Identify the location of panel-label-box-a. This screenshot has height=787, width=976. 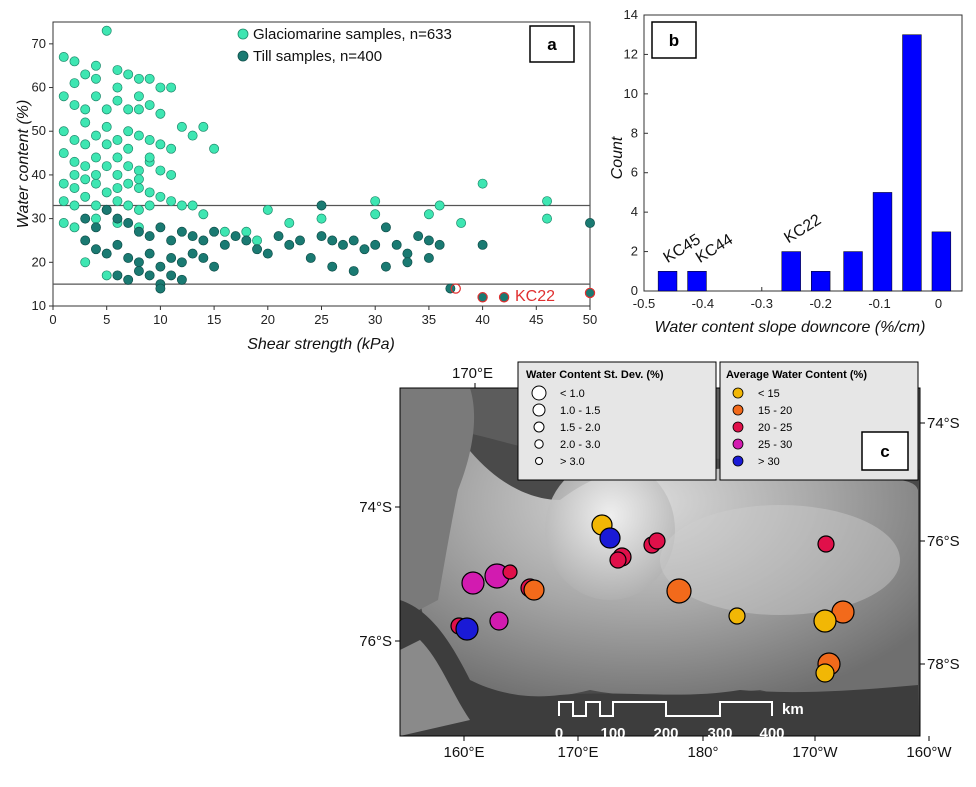
(552, 44).